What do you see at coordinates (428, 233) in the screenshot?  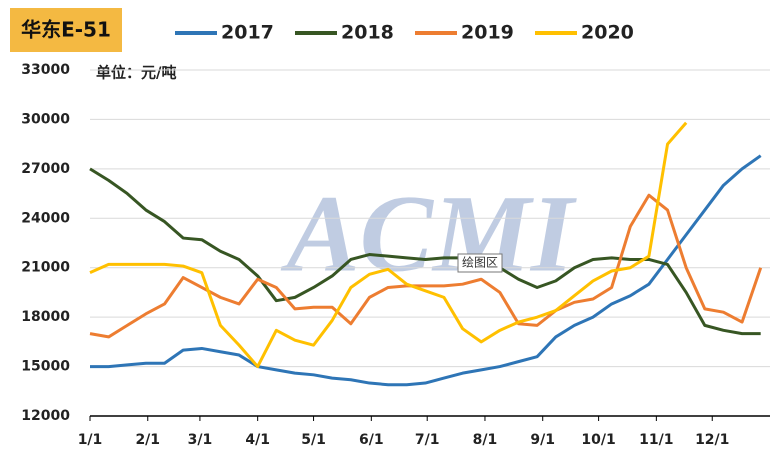 I see `watermark: ACMI` at bounding box center [428, 233].